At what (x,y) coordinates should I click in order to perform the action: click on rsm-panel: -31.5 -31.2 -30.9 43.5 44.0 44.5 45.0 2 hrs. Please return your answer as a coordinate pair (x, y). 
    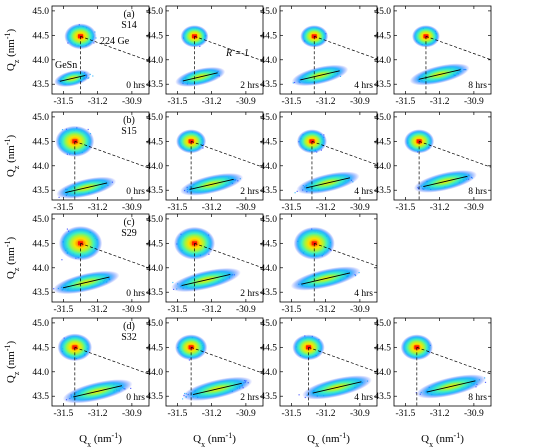
    Looking at the image, I should click on (205, 368).